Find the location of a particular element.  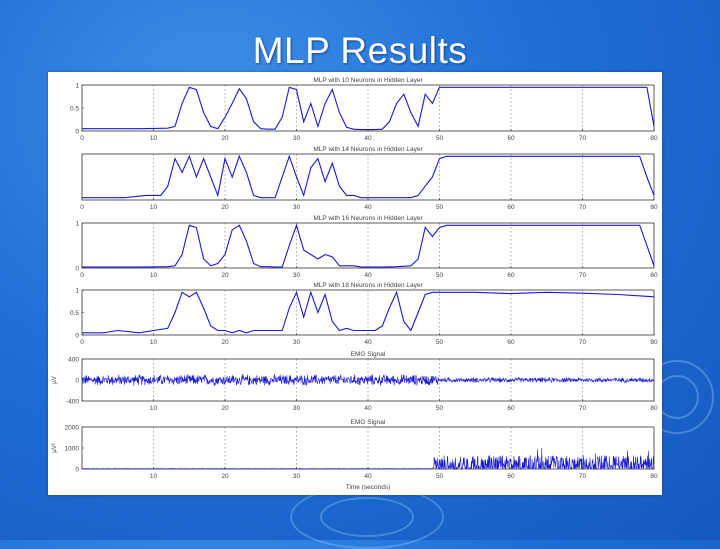

ripple-decoration is located at coordinates (367, 517).